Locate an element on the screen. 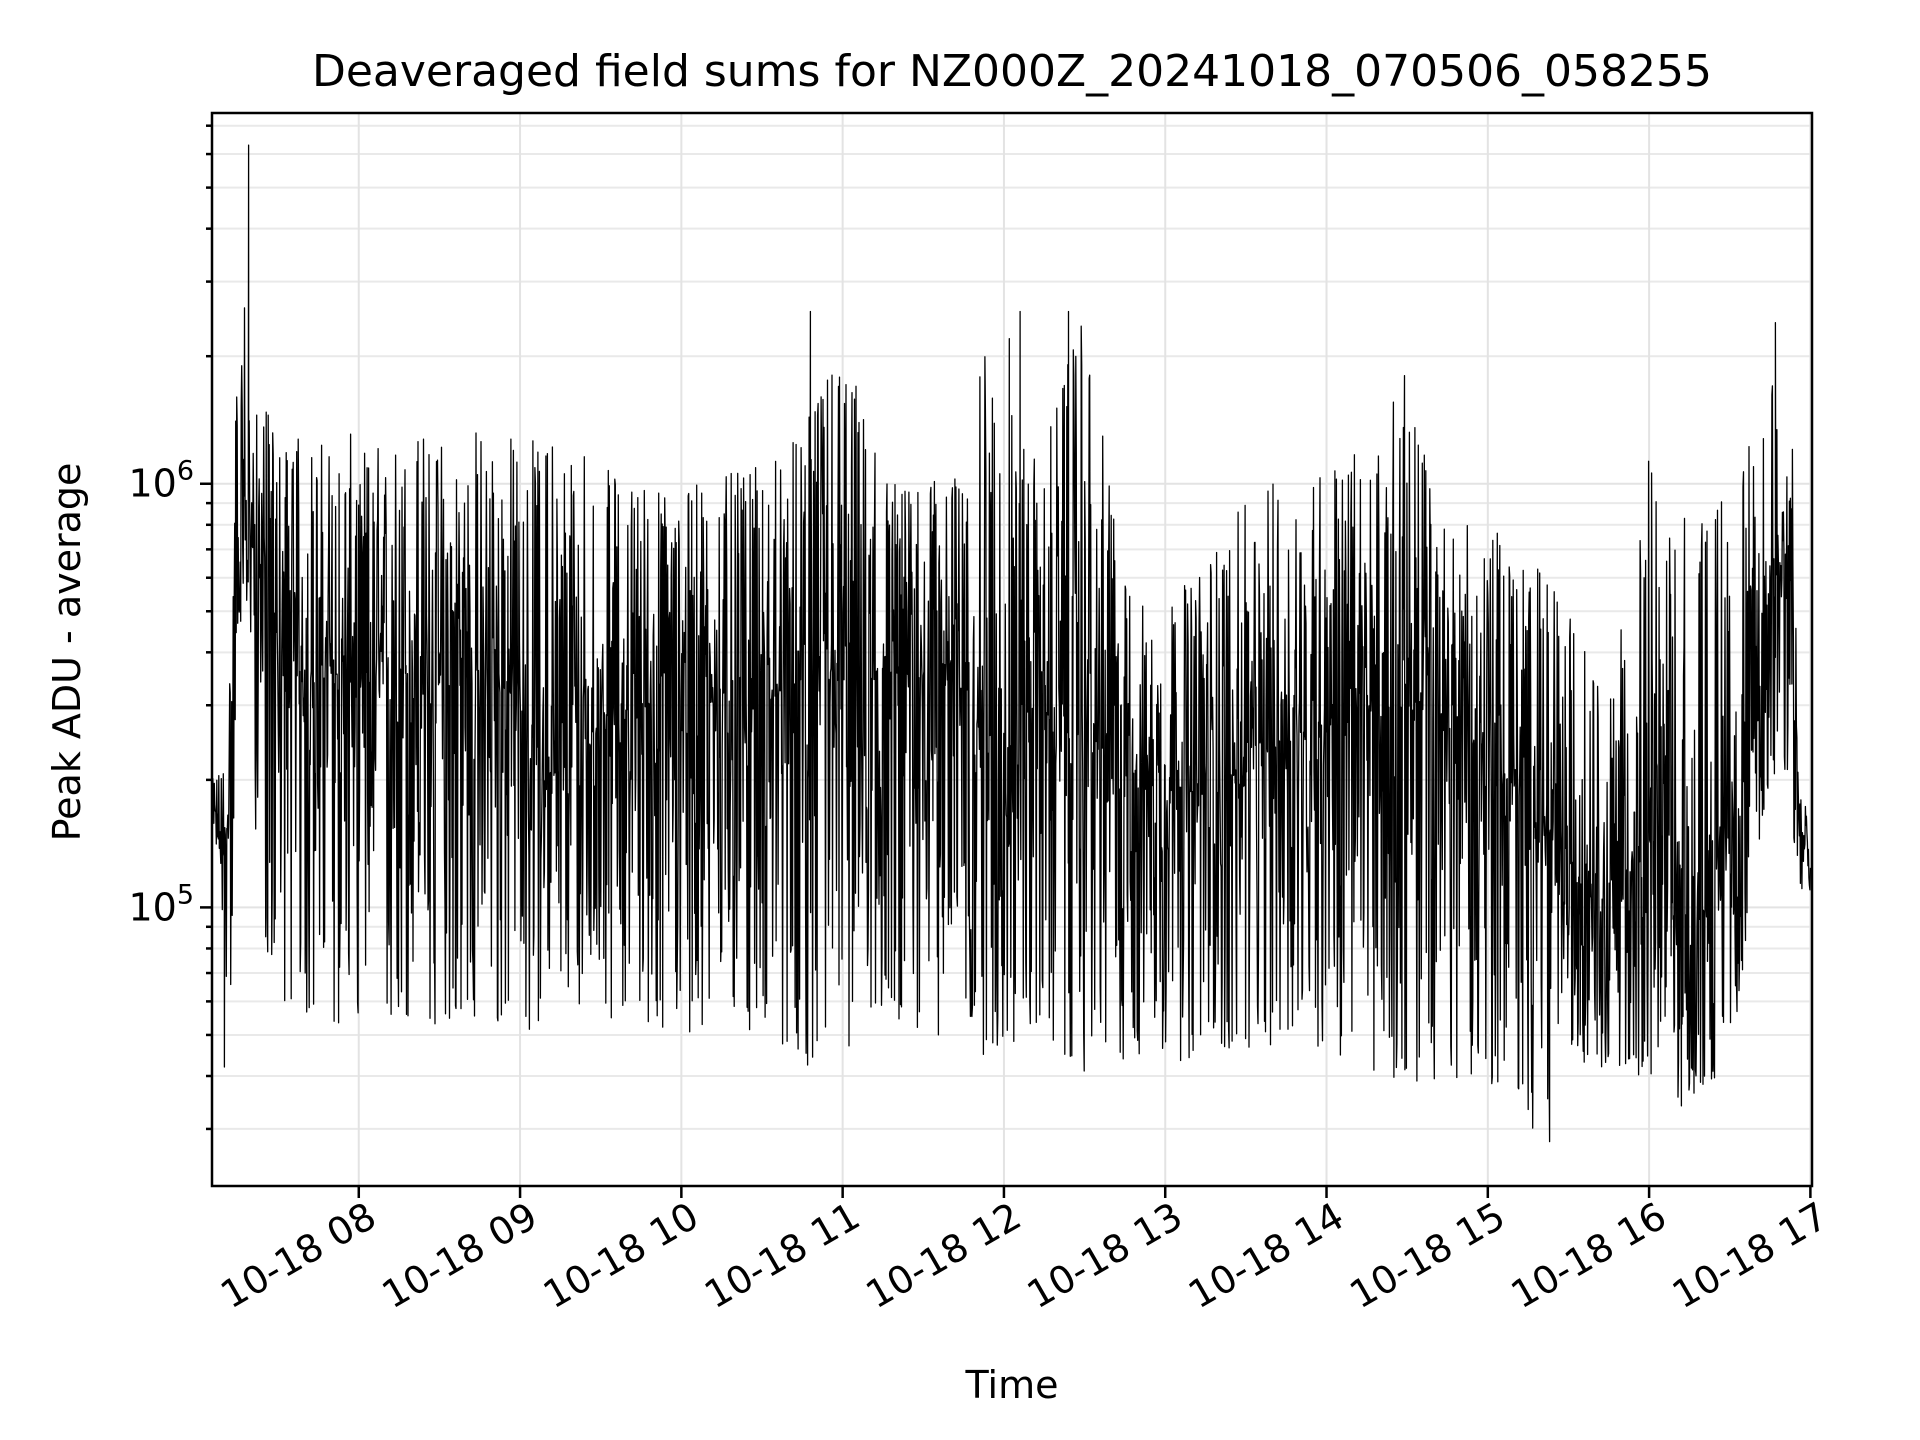 The height and width of the screenshot is (1440, 1920). y-tick-label: 106 is located at coordinates (161, 481).